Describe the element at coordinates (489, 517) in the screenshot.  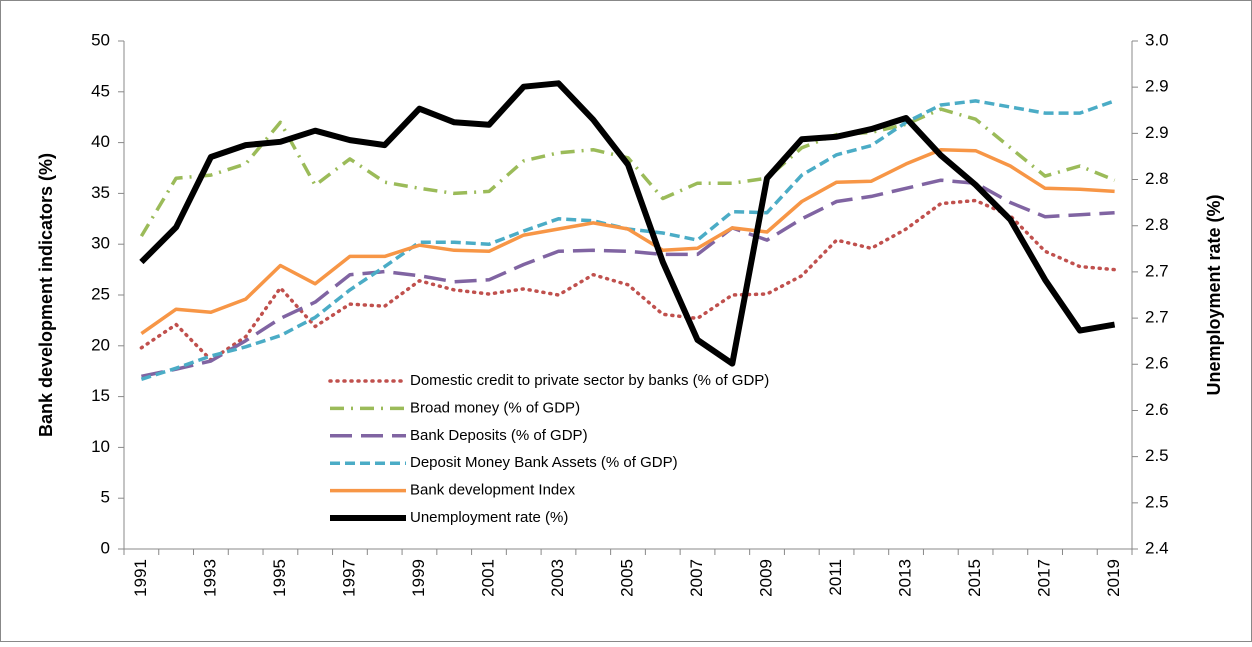
I see `legend-label: Unemployment rate (%)` at that location.